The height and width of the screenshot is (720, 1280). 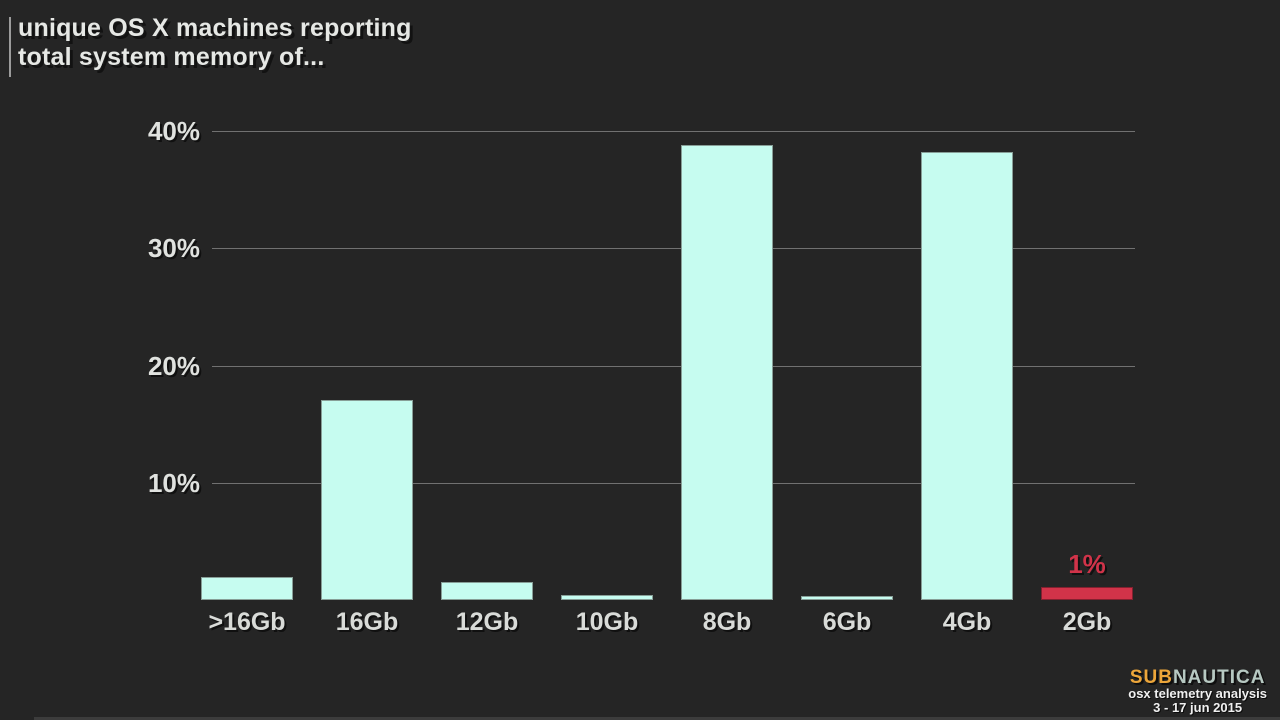 What do you see at coordinates (247, 622) in the screenshot?
I see `x-axis-tick-label: >16Gb` at bounding box center [247, 622].